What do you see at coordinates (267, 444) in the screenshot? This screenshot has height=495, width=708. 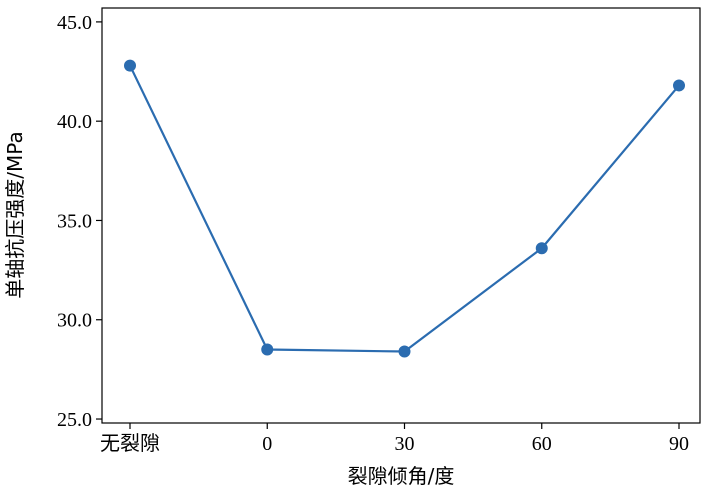 I see `x-tick-label: 0` at bounding box center [267, 444].